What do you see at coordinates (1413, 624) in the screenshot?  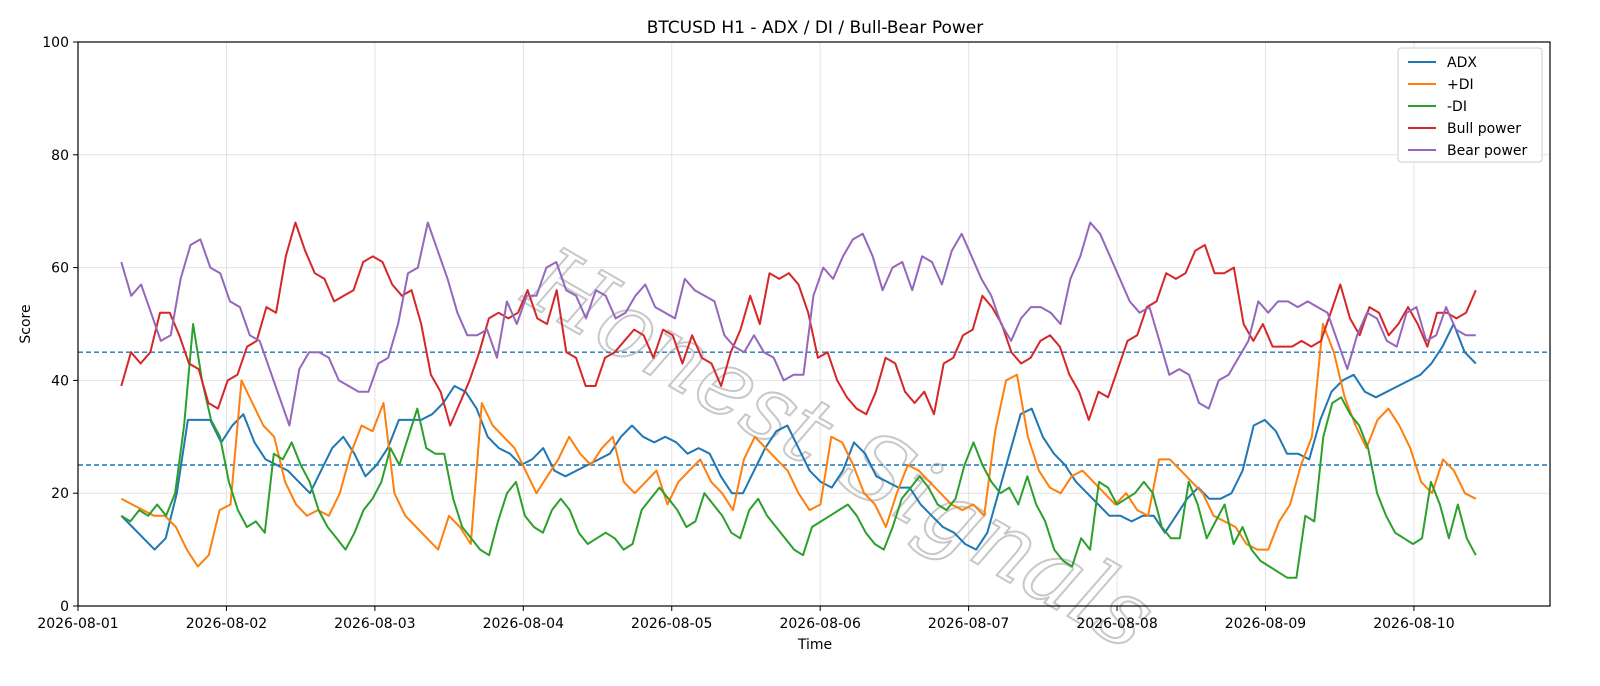 I see `x-tick-label: 2026-08-10` at bounding box center [1413, 624].